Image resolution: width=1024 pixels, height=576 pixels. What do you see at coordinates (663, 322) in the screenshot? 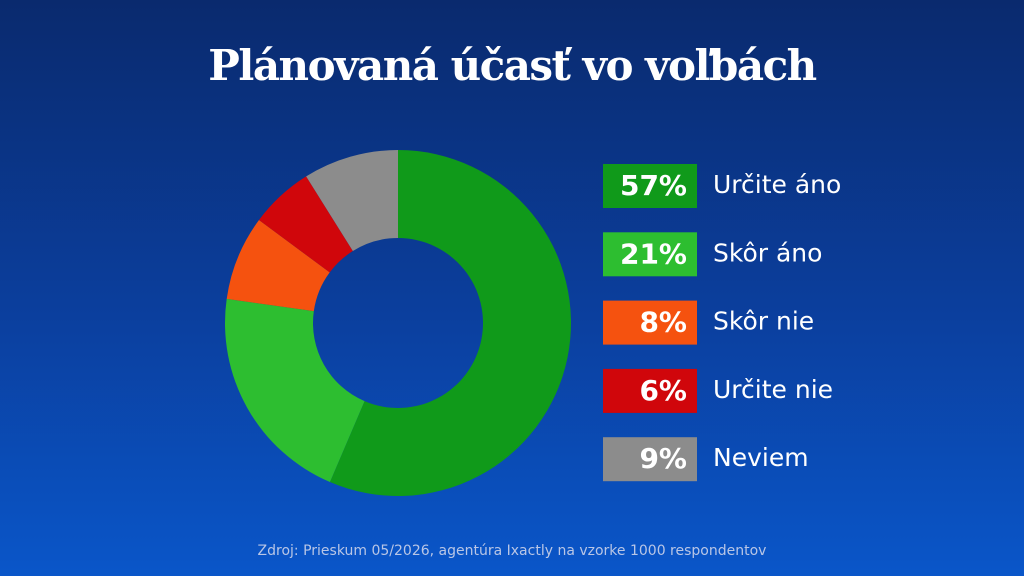
I see `value-label: 8%` at bounding box center [663, 322].